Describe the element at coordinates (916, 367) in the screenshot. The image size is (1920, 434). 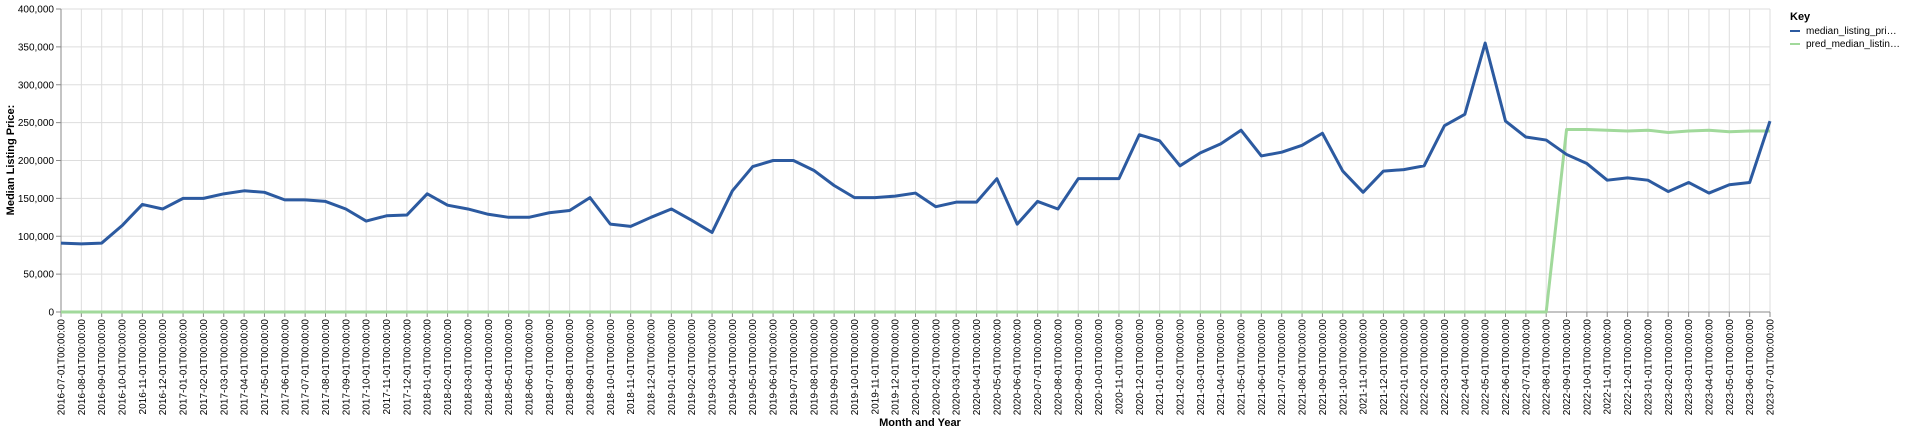
I see `x-tick-label: 2020-01-01T00:00:00` at that location.